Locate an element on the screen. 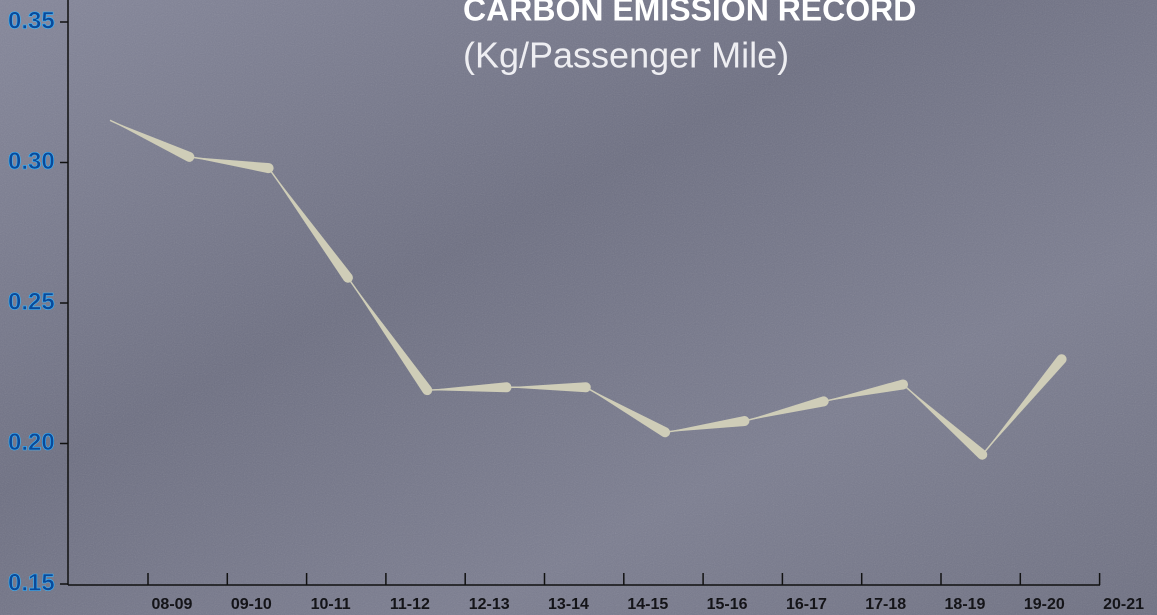 The image size is (1157, 615). x-tick-label: 11-12 is located at coordinates (410, 604).